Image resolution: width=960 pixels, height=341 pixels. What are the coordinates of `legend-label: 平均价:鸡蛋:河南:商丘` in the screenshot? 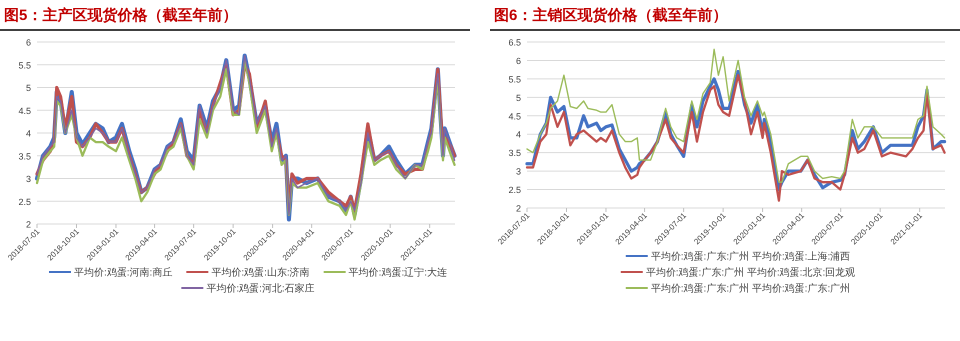 It's located at (123, 272).